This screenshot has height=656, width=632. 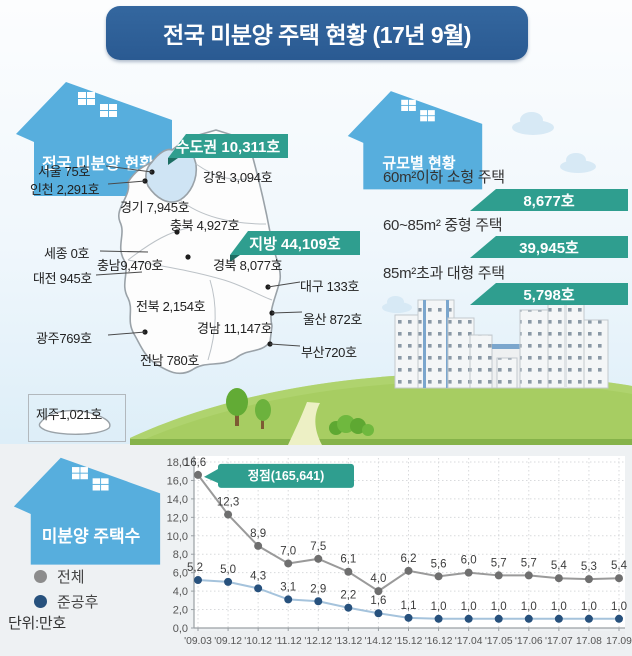 I want to click on size-value-medium: 39,945호, so click(x=549, y=248).